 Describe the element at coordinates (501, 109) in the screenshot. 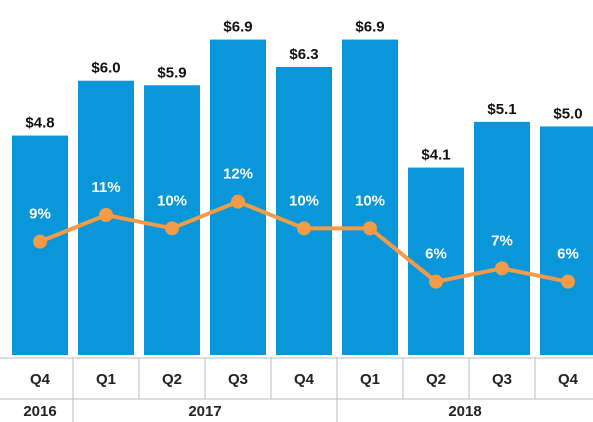

I see `bar-value-label: $5.1` at that location.